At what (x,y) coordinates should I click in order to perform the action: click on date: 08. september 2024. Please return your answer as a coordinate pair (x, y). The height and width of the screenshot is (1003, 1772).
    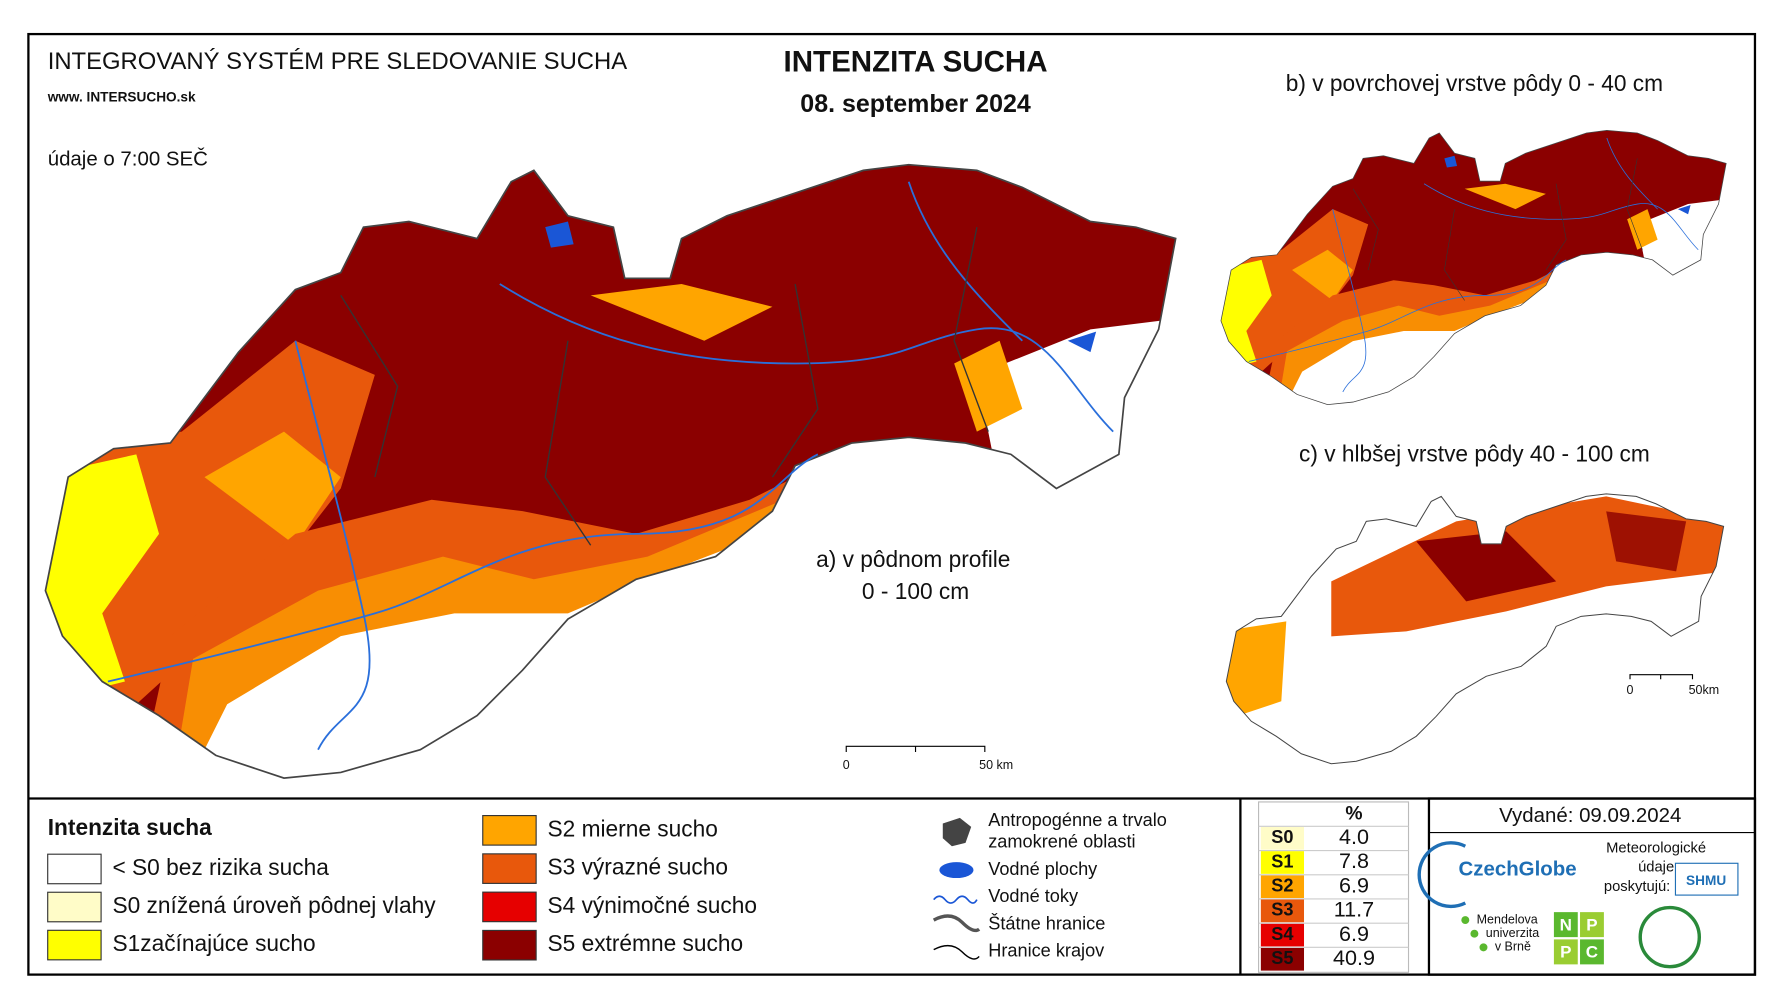
    Looking at the image, I should click on (915, 104).